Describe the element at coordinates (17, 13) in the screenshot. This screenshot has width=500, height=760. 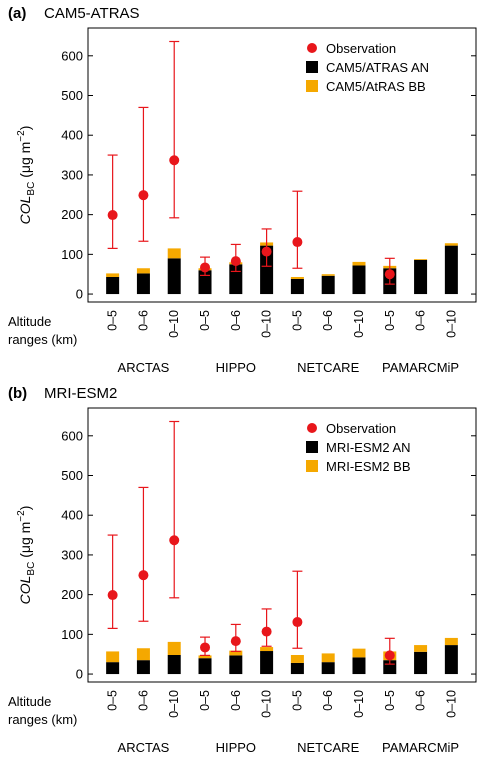
I see `panel-label: (a)` at that location.